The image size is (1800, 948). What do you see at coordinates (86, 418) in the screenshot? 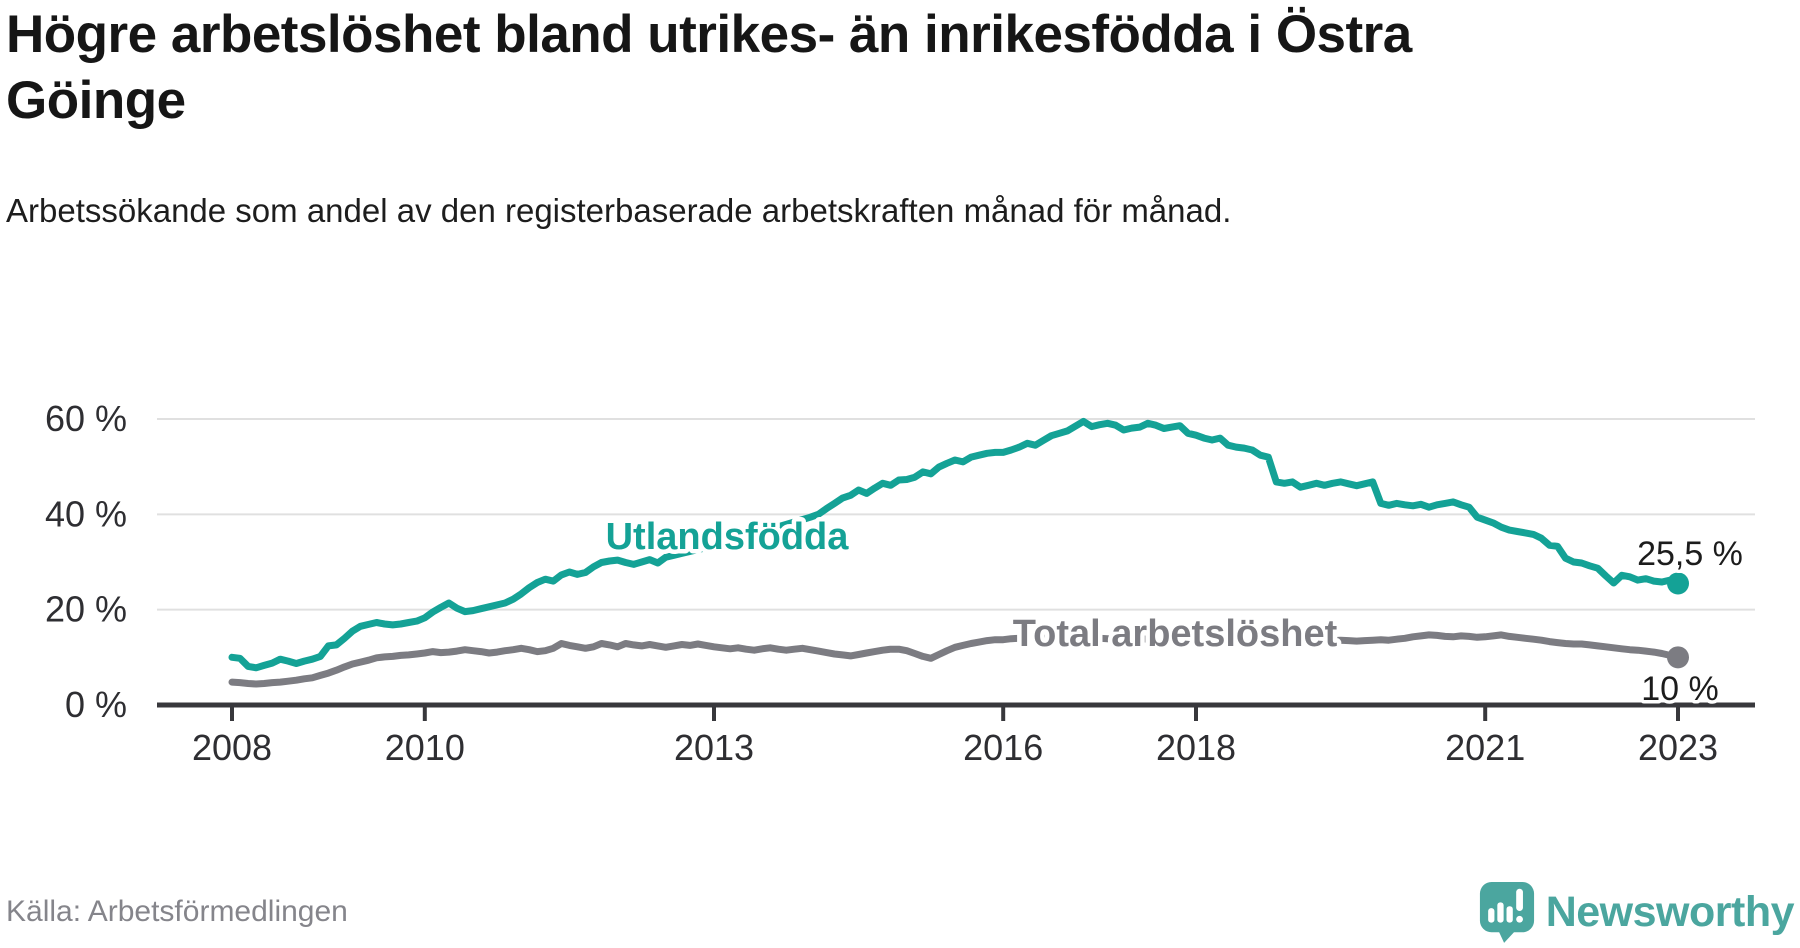
I see `y-axis-tick-label: 60 %` at bounding box center [86, 418].